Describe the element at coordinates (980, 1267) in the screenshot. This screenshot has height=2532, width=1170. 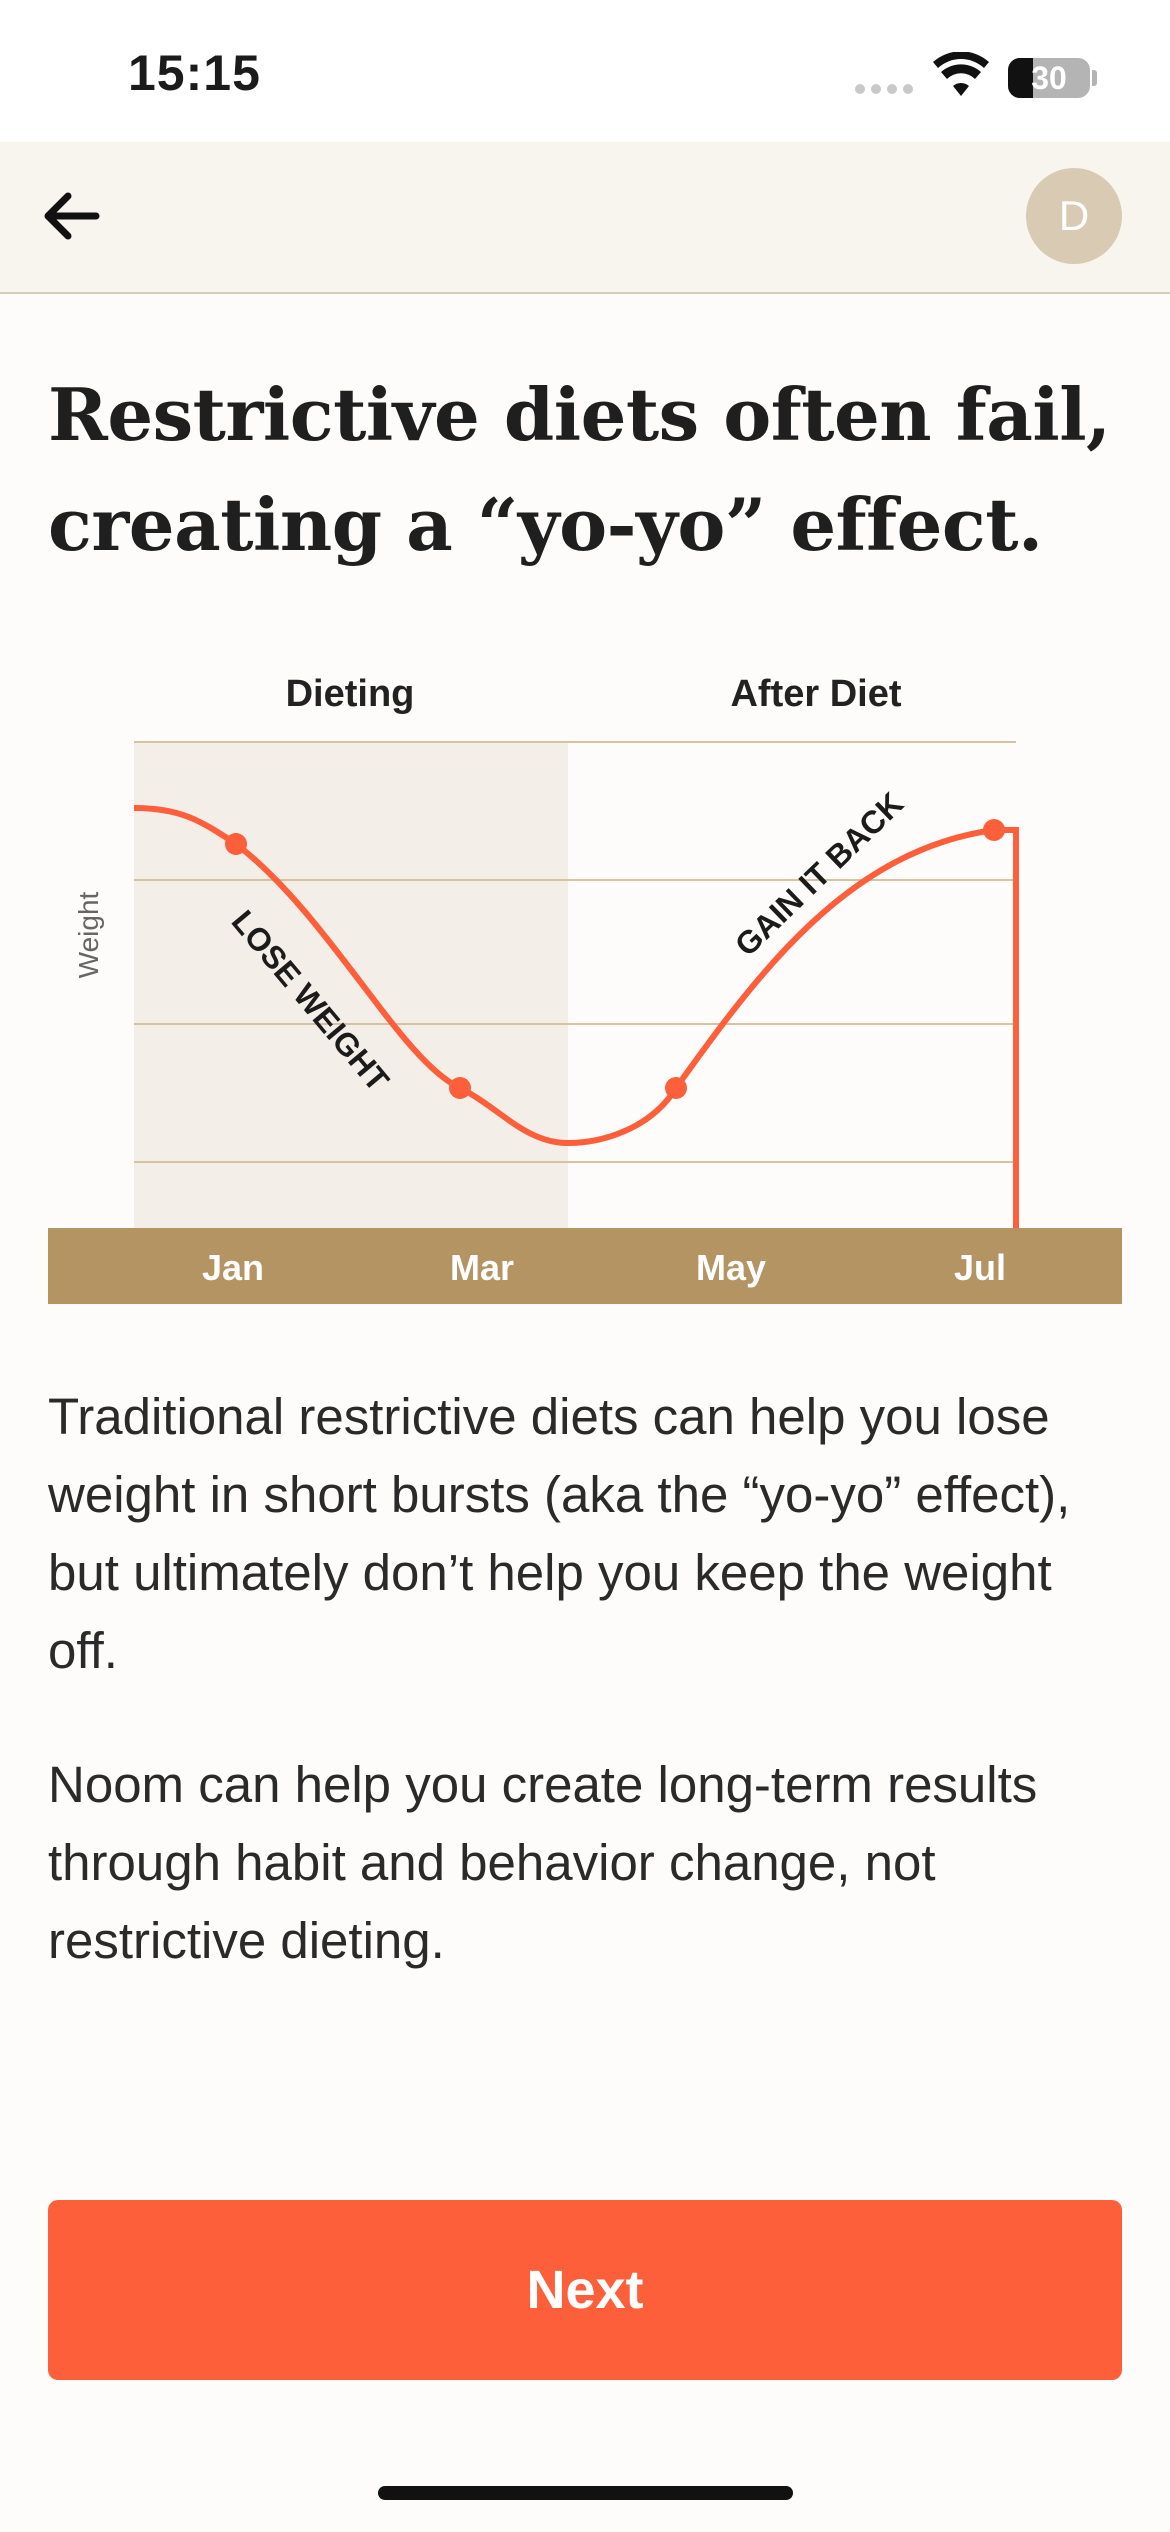
I see `x-tick-label: Jul` at that location.